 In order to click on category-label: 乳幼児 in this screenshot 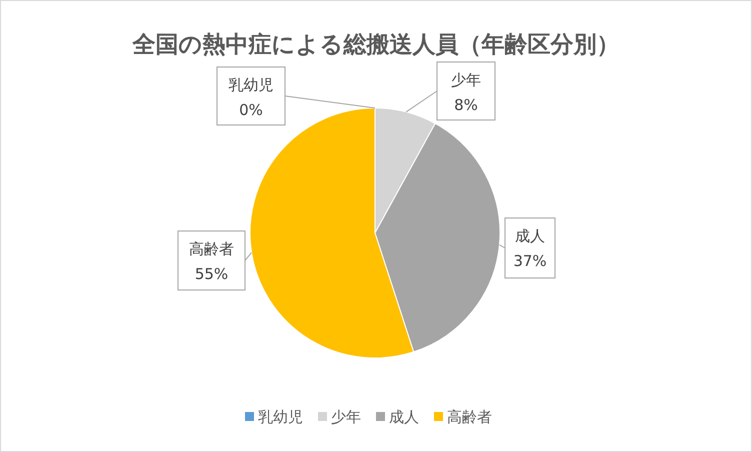, I will do `click(251, 85)`.